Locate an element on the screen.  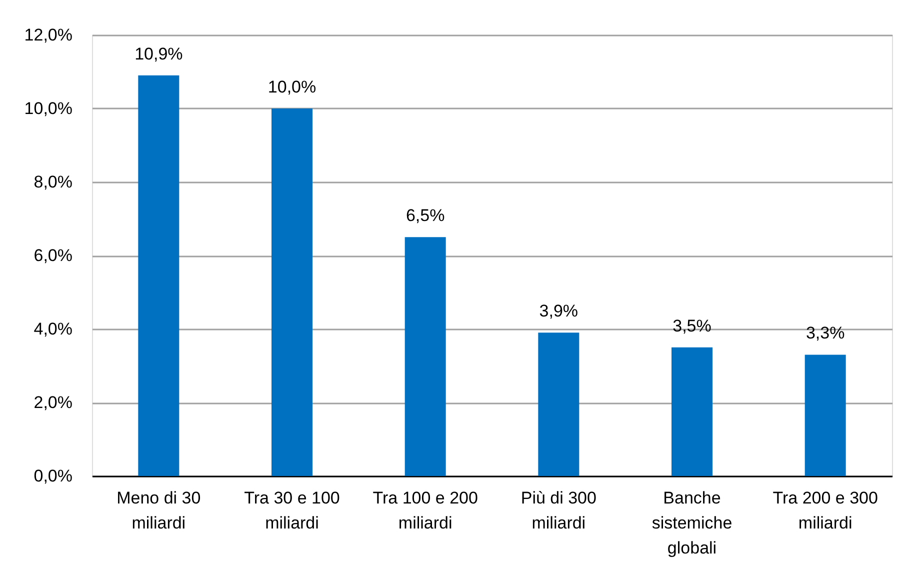
x-tick-label: Meno di 30 miliardi is located at coordinates (158, 510).